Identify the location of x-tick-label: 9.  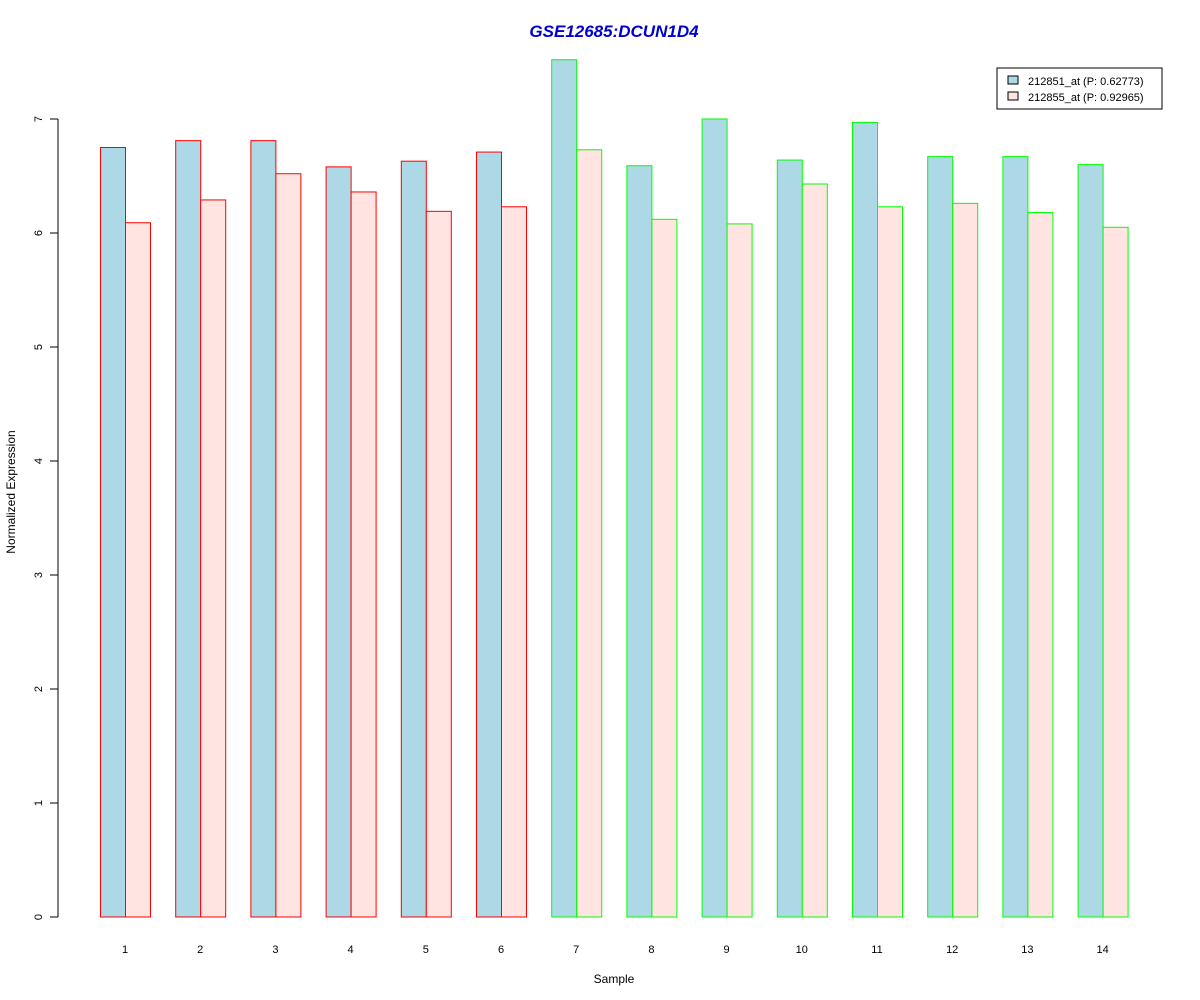
(727, 950).